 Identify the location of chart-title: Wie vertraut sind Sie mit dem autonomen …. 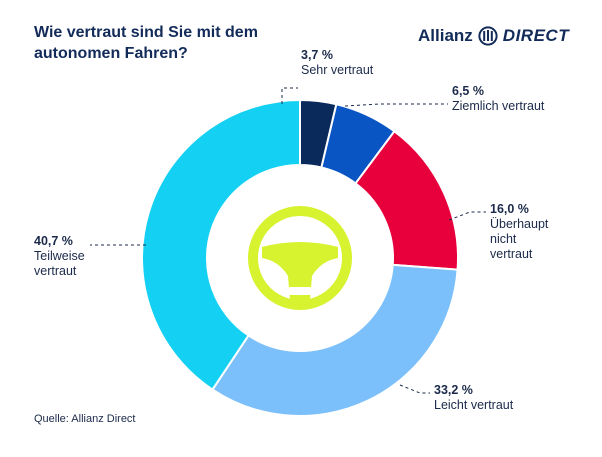
(146, 43).